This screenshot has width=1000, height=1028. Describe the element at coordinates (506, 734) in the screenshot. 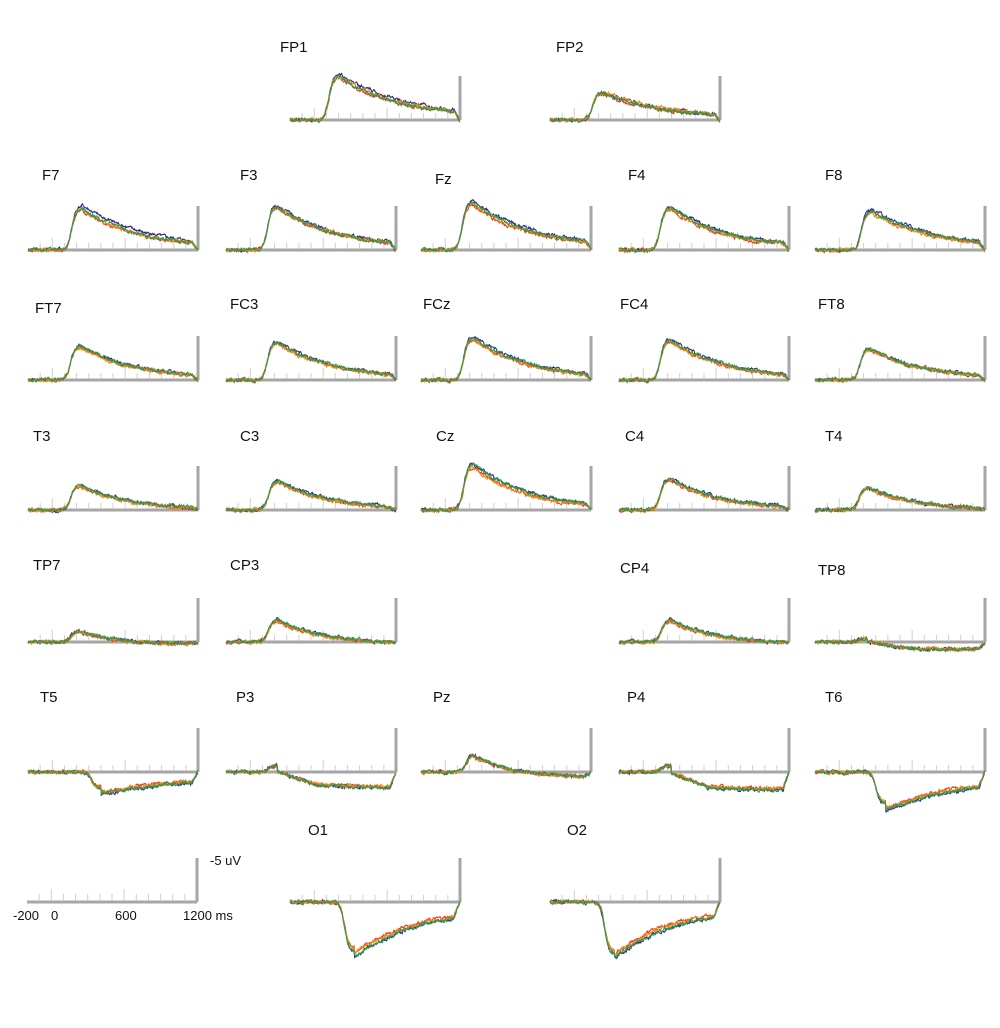

I see `channel-panel-pz: Pz` at that location.